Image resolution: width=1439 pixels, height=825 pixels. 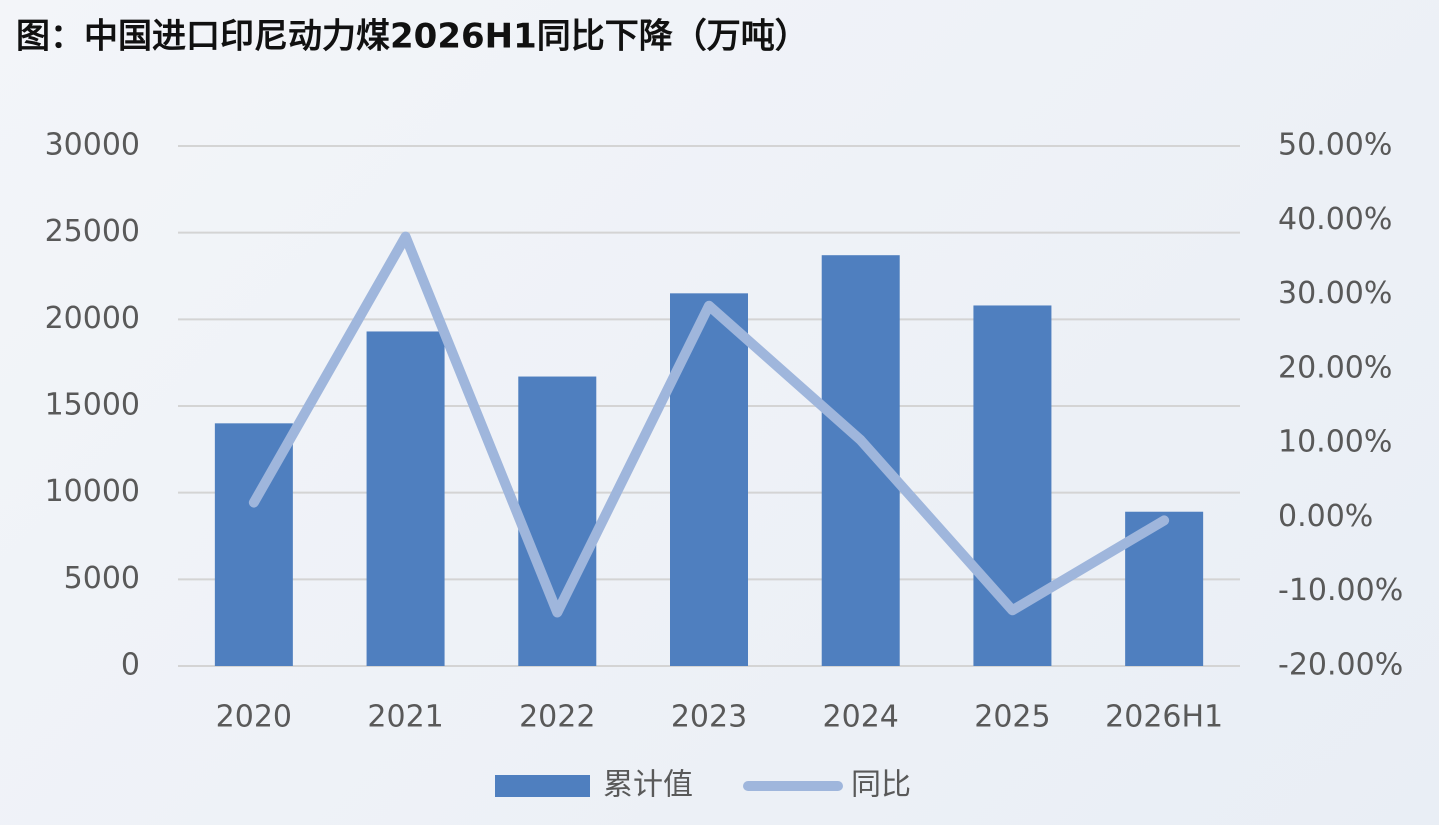 What do you see at coordinates (557, 717) in the screenshot?
I see `x-tick-label: 2022` at bounding box center [557, 717].